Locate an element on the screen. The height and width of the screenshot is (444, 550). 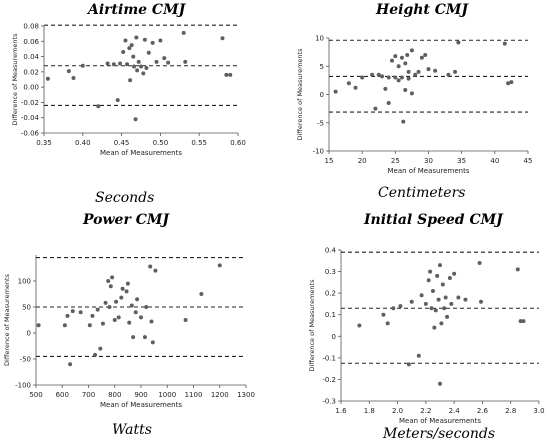
chart-2-x-tick-label: 45 is located at coordinates (528, 161).